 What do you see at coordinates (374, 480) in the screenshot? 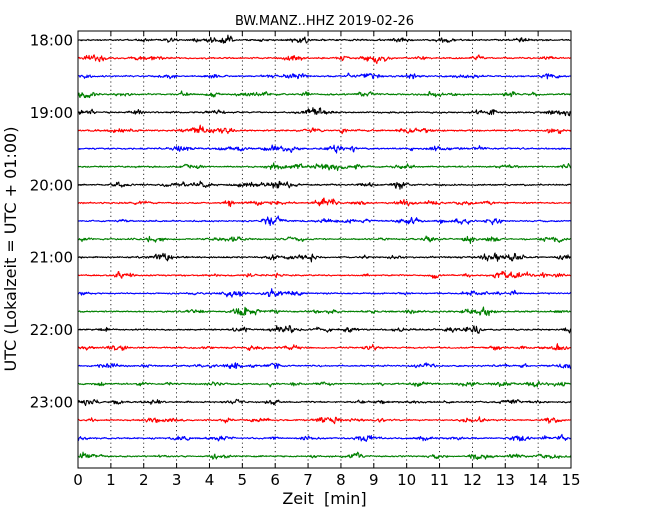
I see `x-tick-label: 9` at bounding box center [374, 480].